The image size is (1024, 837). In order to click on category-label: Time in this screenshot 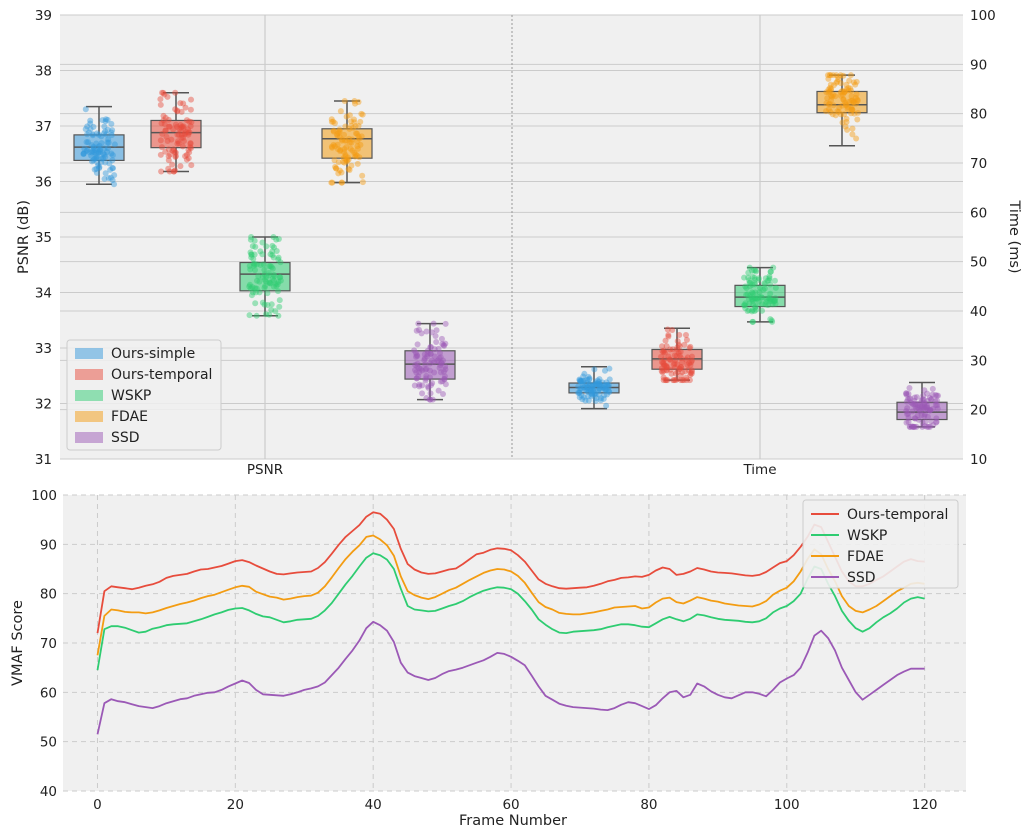, I will do `click(759, 470)`.